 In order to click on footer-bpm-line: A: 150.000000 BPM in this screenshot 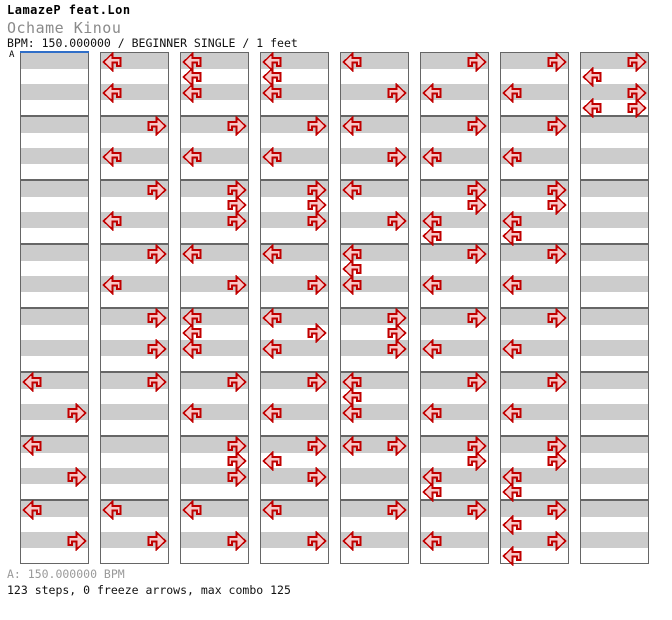, I will do `click(66, 574)`.